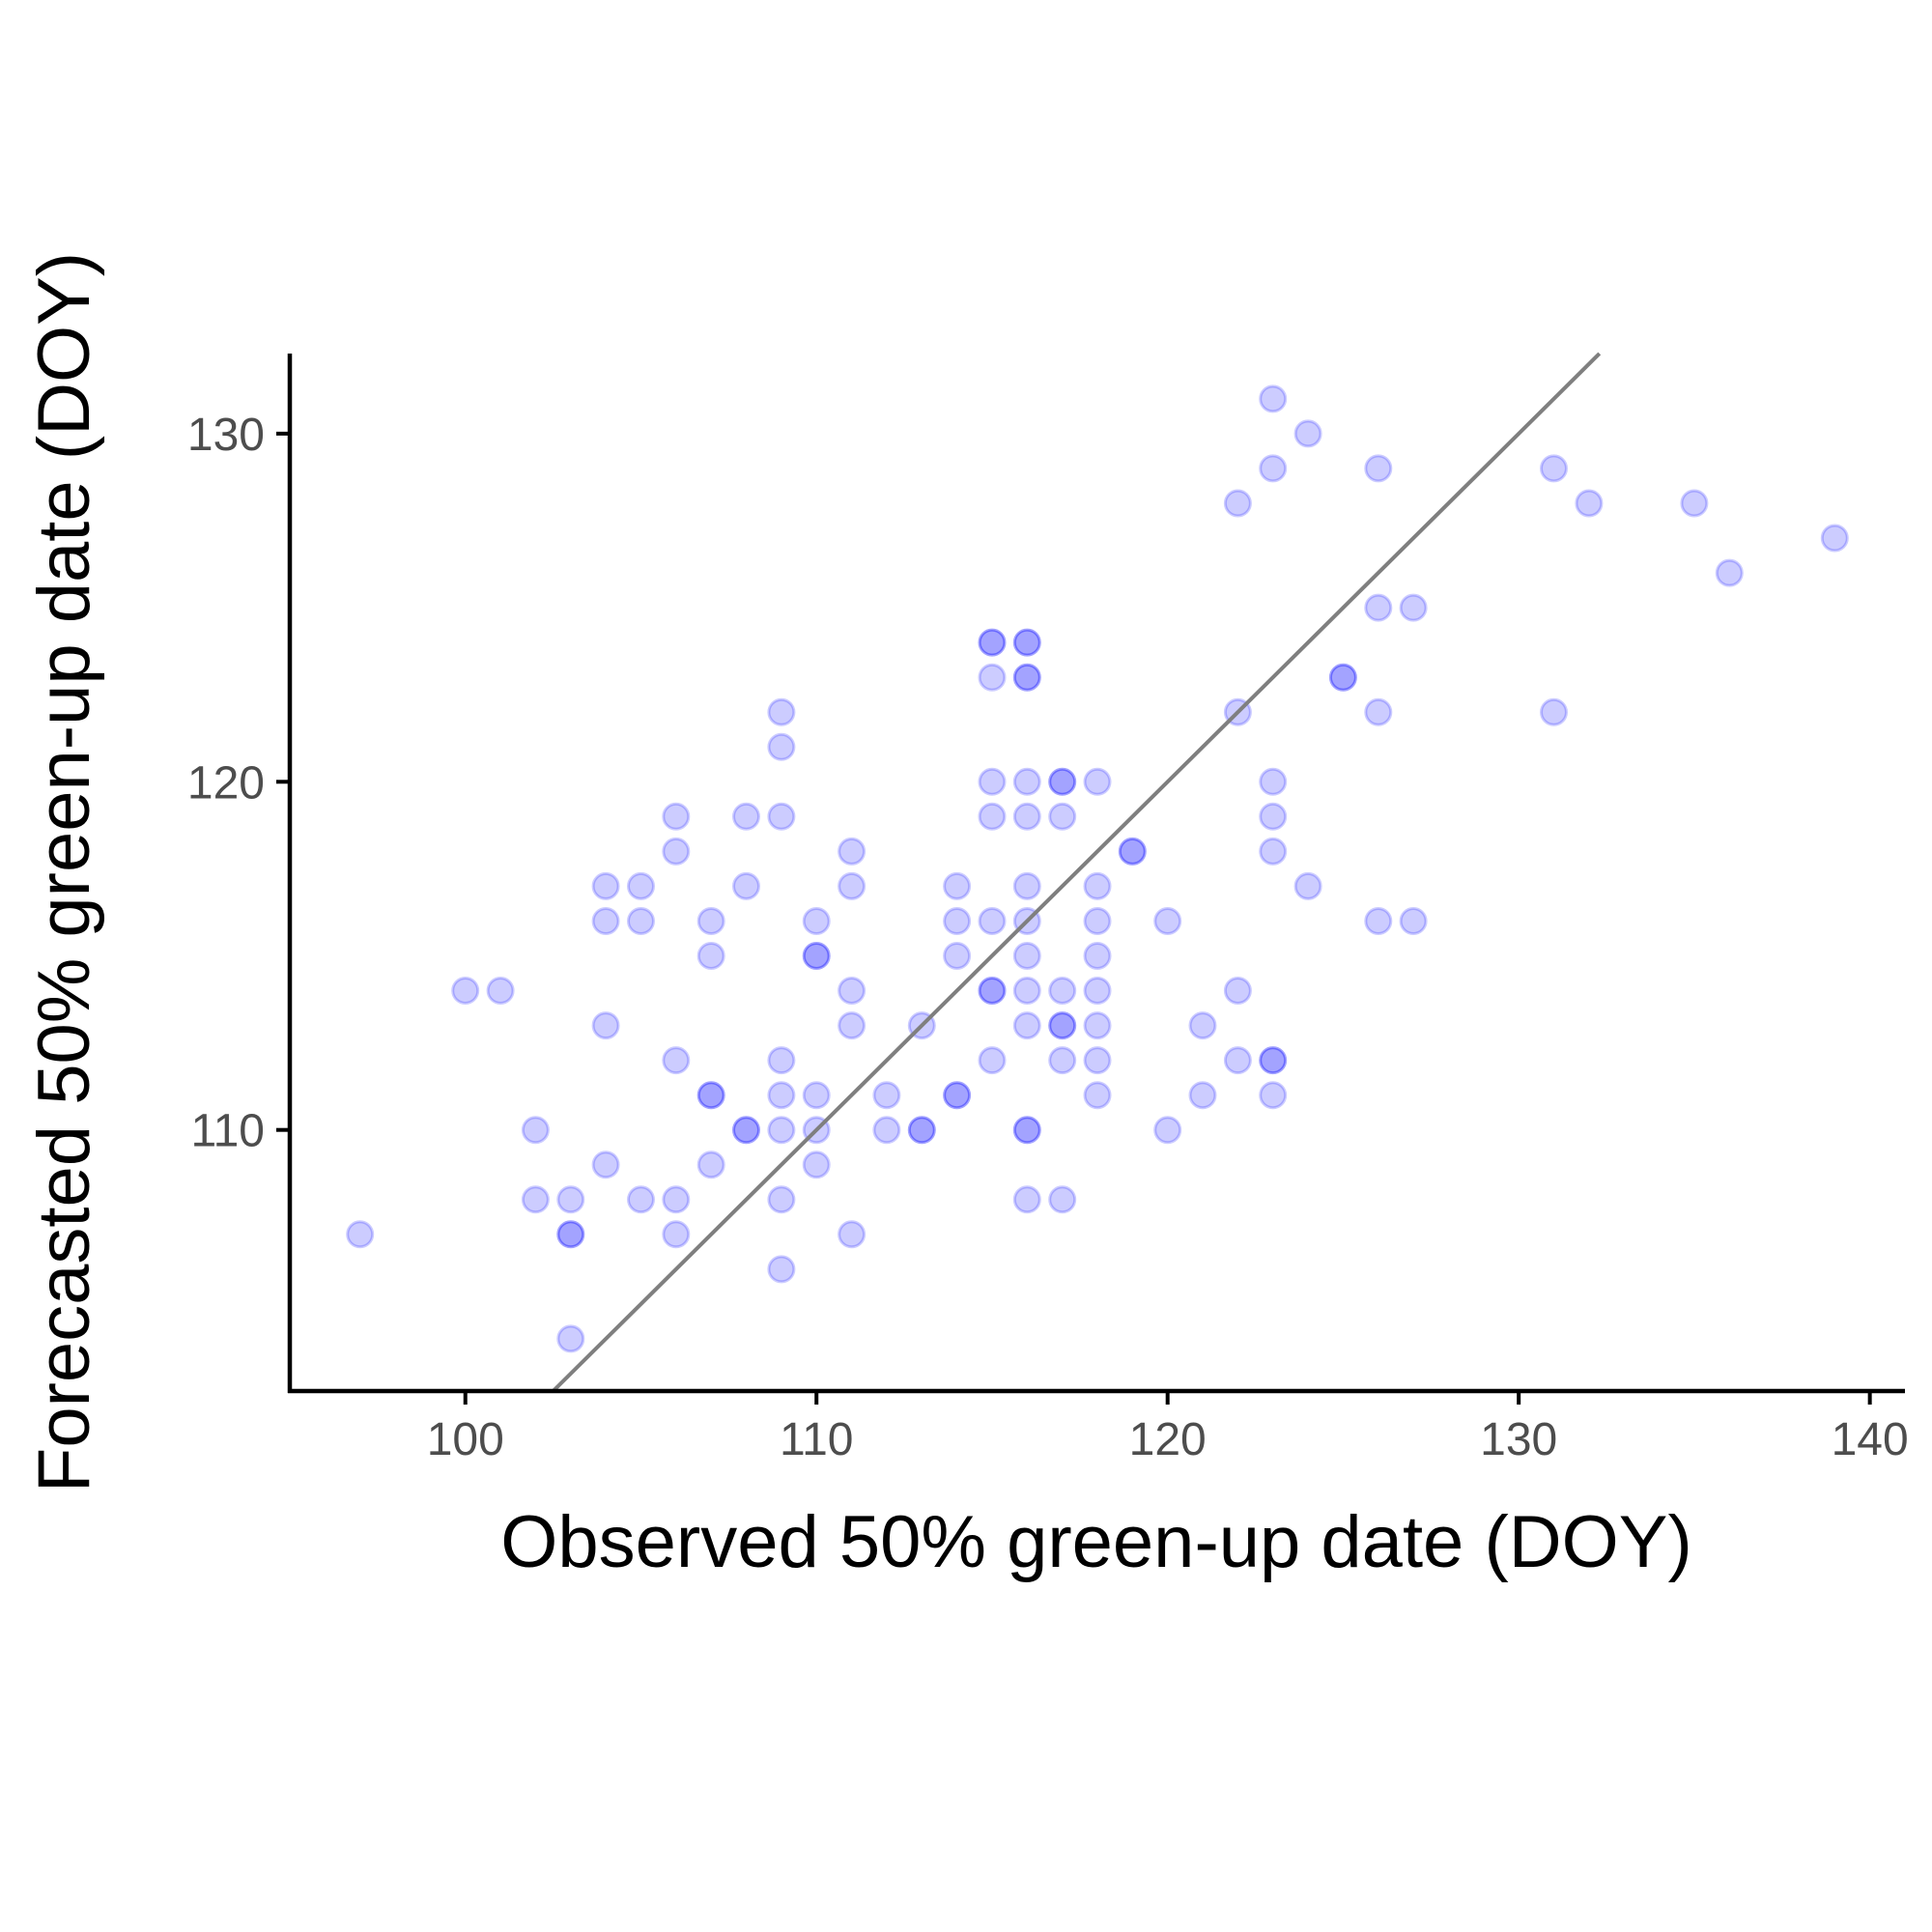 The width and height of the screenshot is (1932, 1932). I want to click on x-axis-ticks: 100 110 120 130 140, so click(1168, 1428).